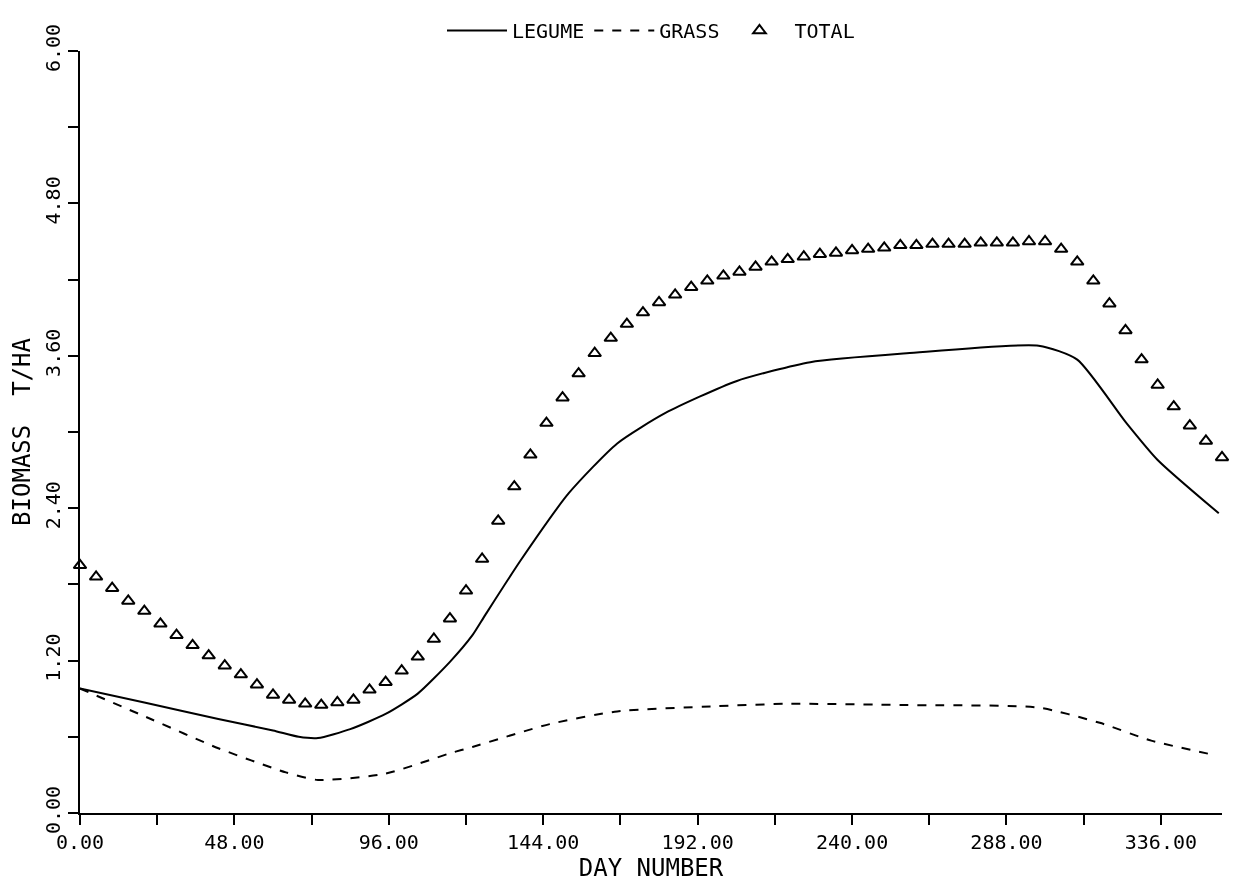 This screenshot has height=893, width=1242. Describe the element at coordinates (21, 431) in the screenshot. I see `y-axis-title: BIOMASS T/HA` at that location.